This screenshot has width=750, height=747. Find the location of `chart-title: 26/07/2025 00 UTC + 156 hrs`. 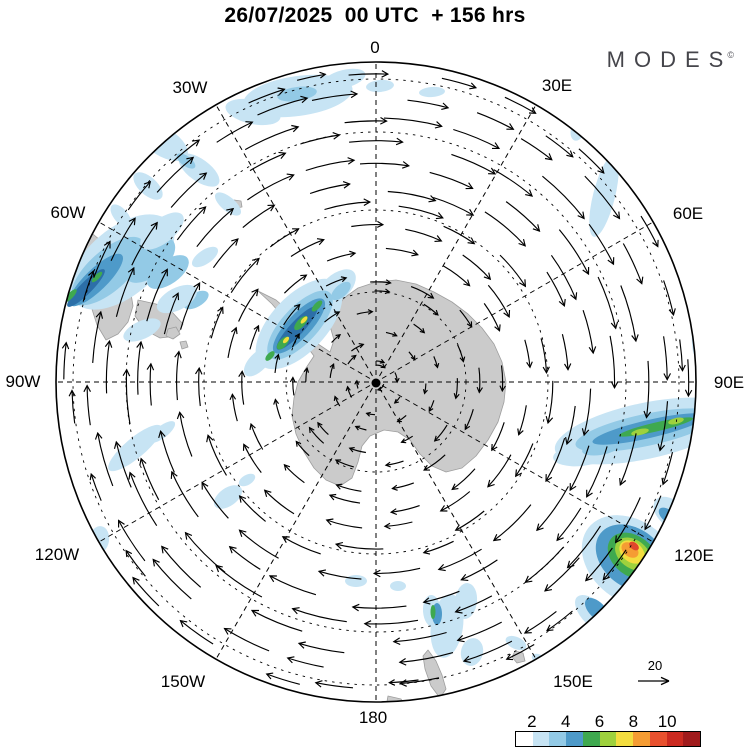

chart-title: 26/07/2025 00 UTC + 156 hrs is located at coordinates (375, 15).